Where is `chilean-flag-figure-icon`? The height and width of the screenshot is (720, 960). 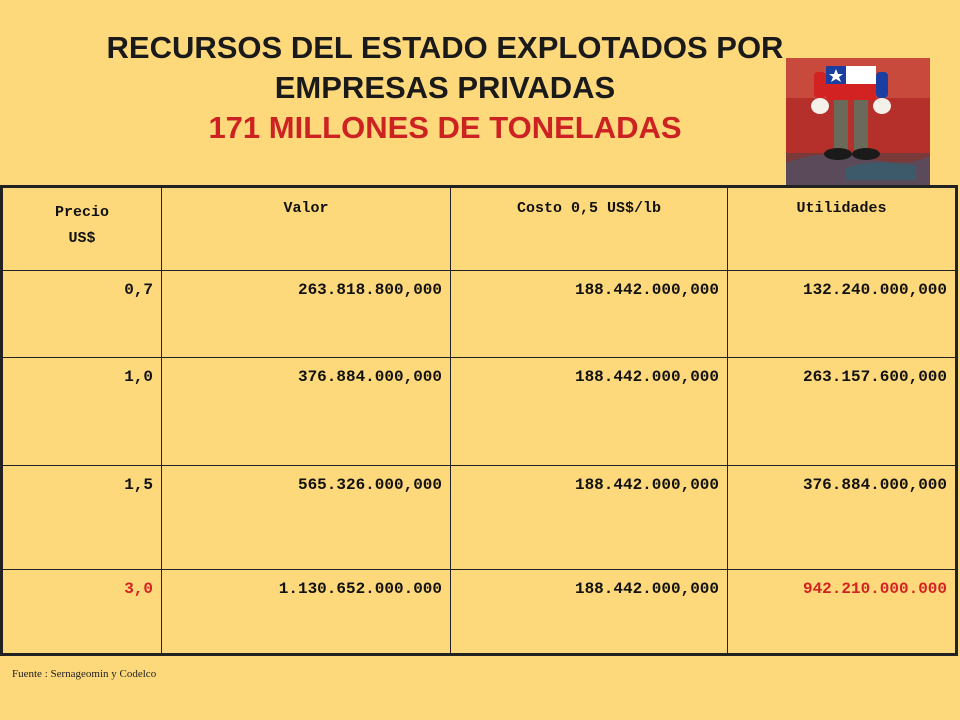
chilean-flag-figure-icon is located at coordinates (858, 123).